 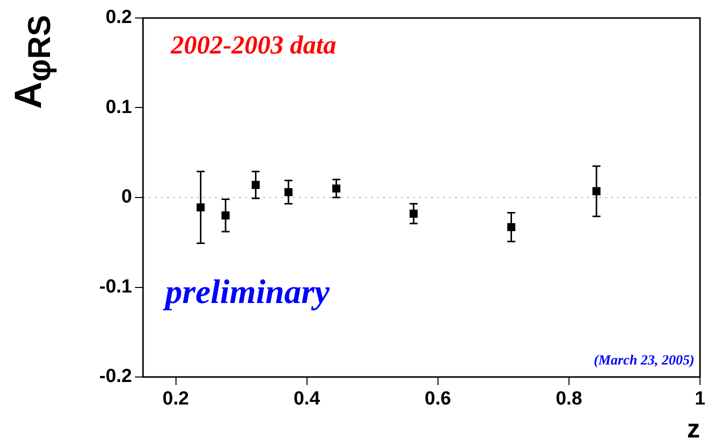 What do you see at coordinates (126, 197) in the screenshot?
I see `y-tick-label: 0` at bounding box center [126, 197].